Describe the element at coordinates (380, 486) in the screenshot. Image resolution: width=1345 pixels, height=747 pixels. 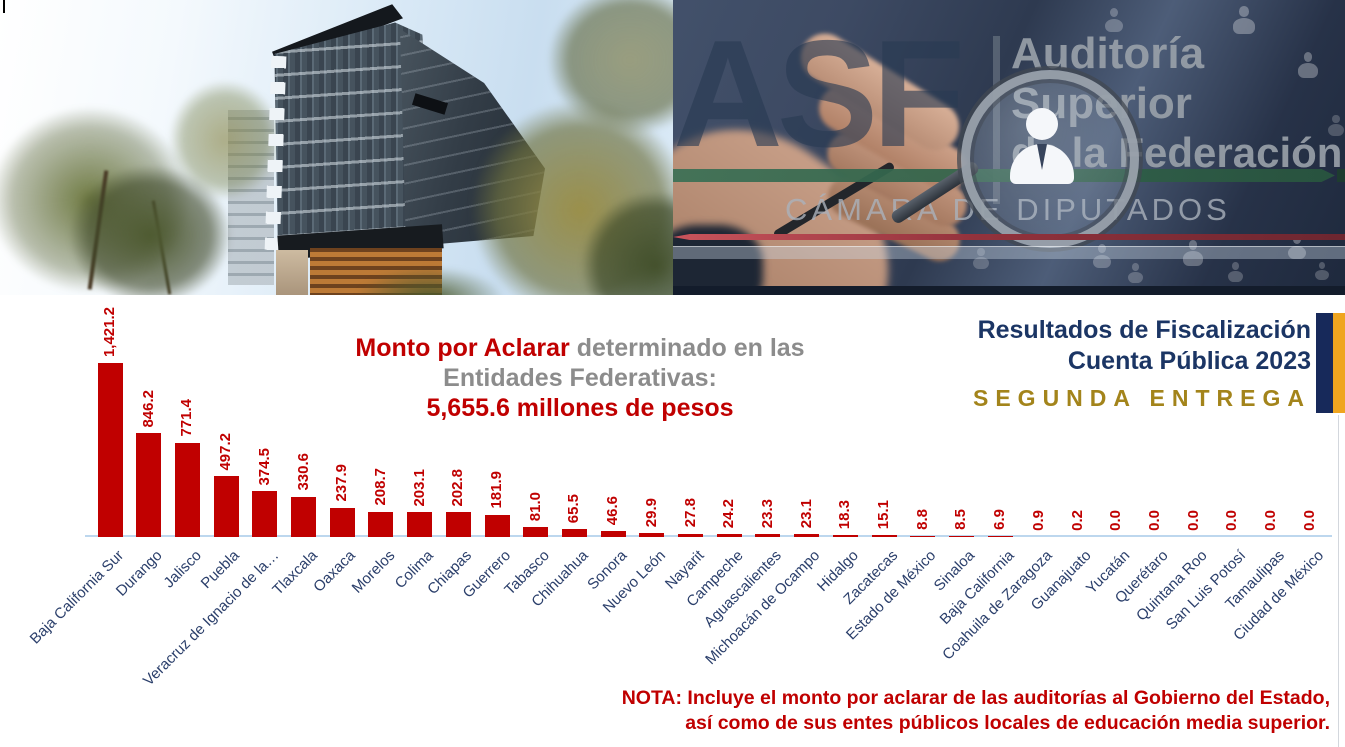
I see `bar-value-label: 208.7` at that location.